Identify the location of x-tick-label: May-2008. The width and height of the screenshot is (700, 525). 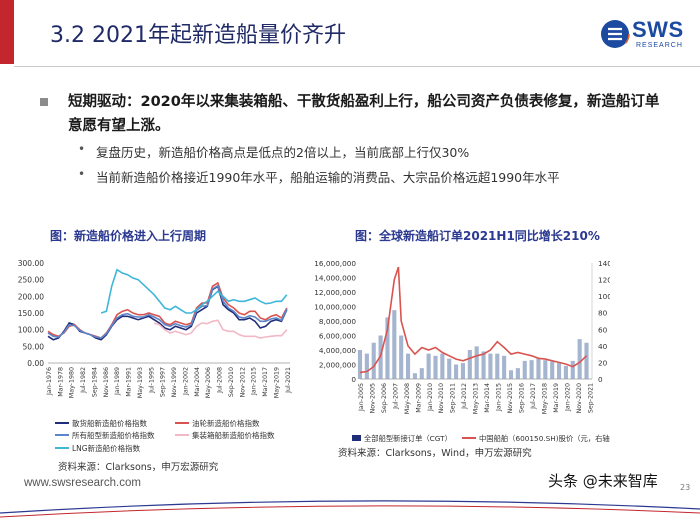
(407, 398).